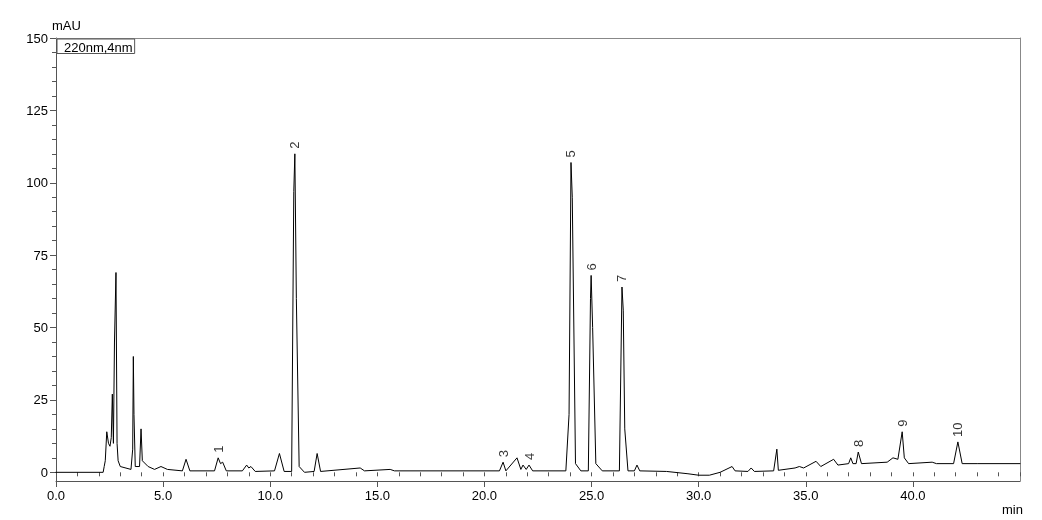 The height and width of the screenshot is (520, 1042). What do you see at coordinates (913, 495) in the screenshot?
I see `x-tick-label: 40.0` at bounding box center [913, 495].